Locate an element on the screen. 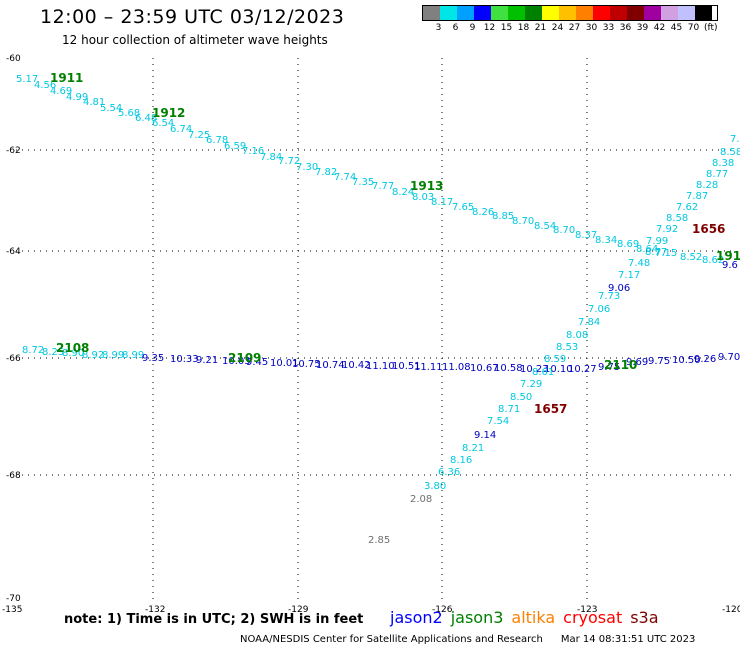  page-title: 12:00 – 23:59 UTC 03/12/2023 is located at coordinates (192, 17).